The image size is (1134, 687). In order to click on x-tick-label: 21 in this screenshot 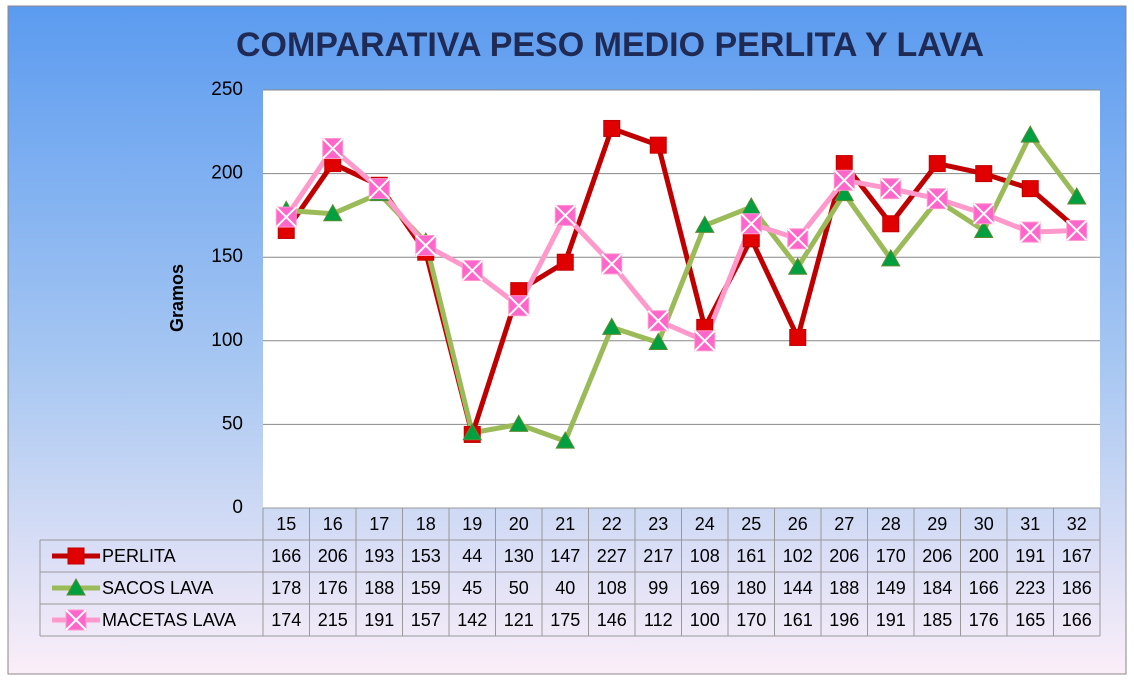, I will do `click(565, 524)`.